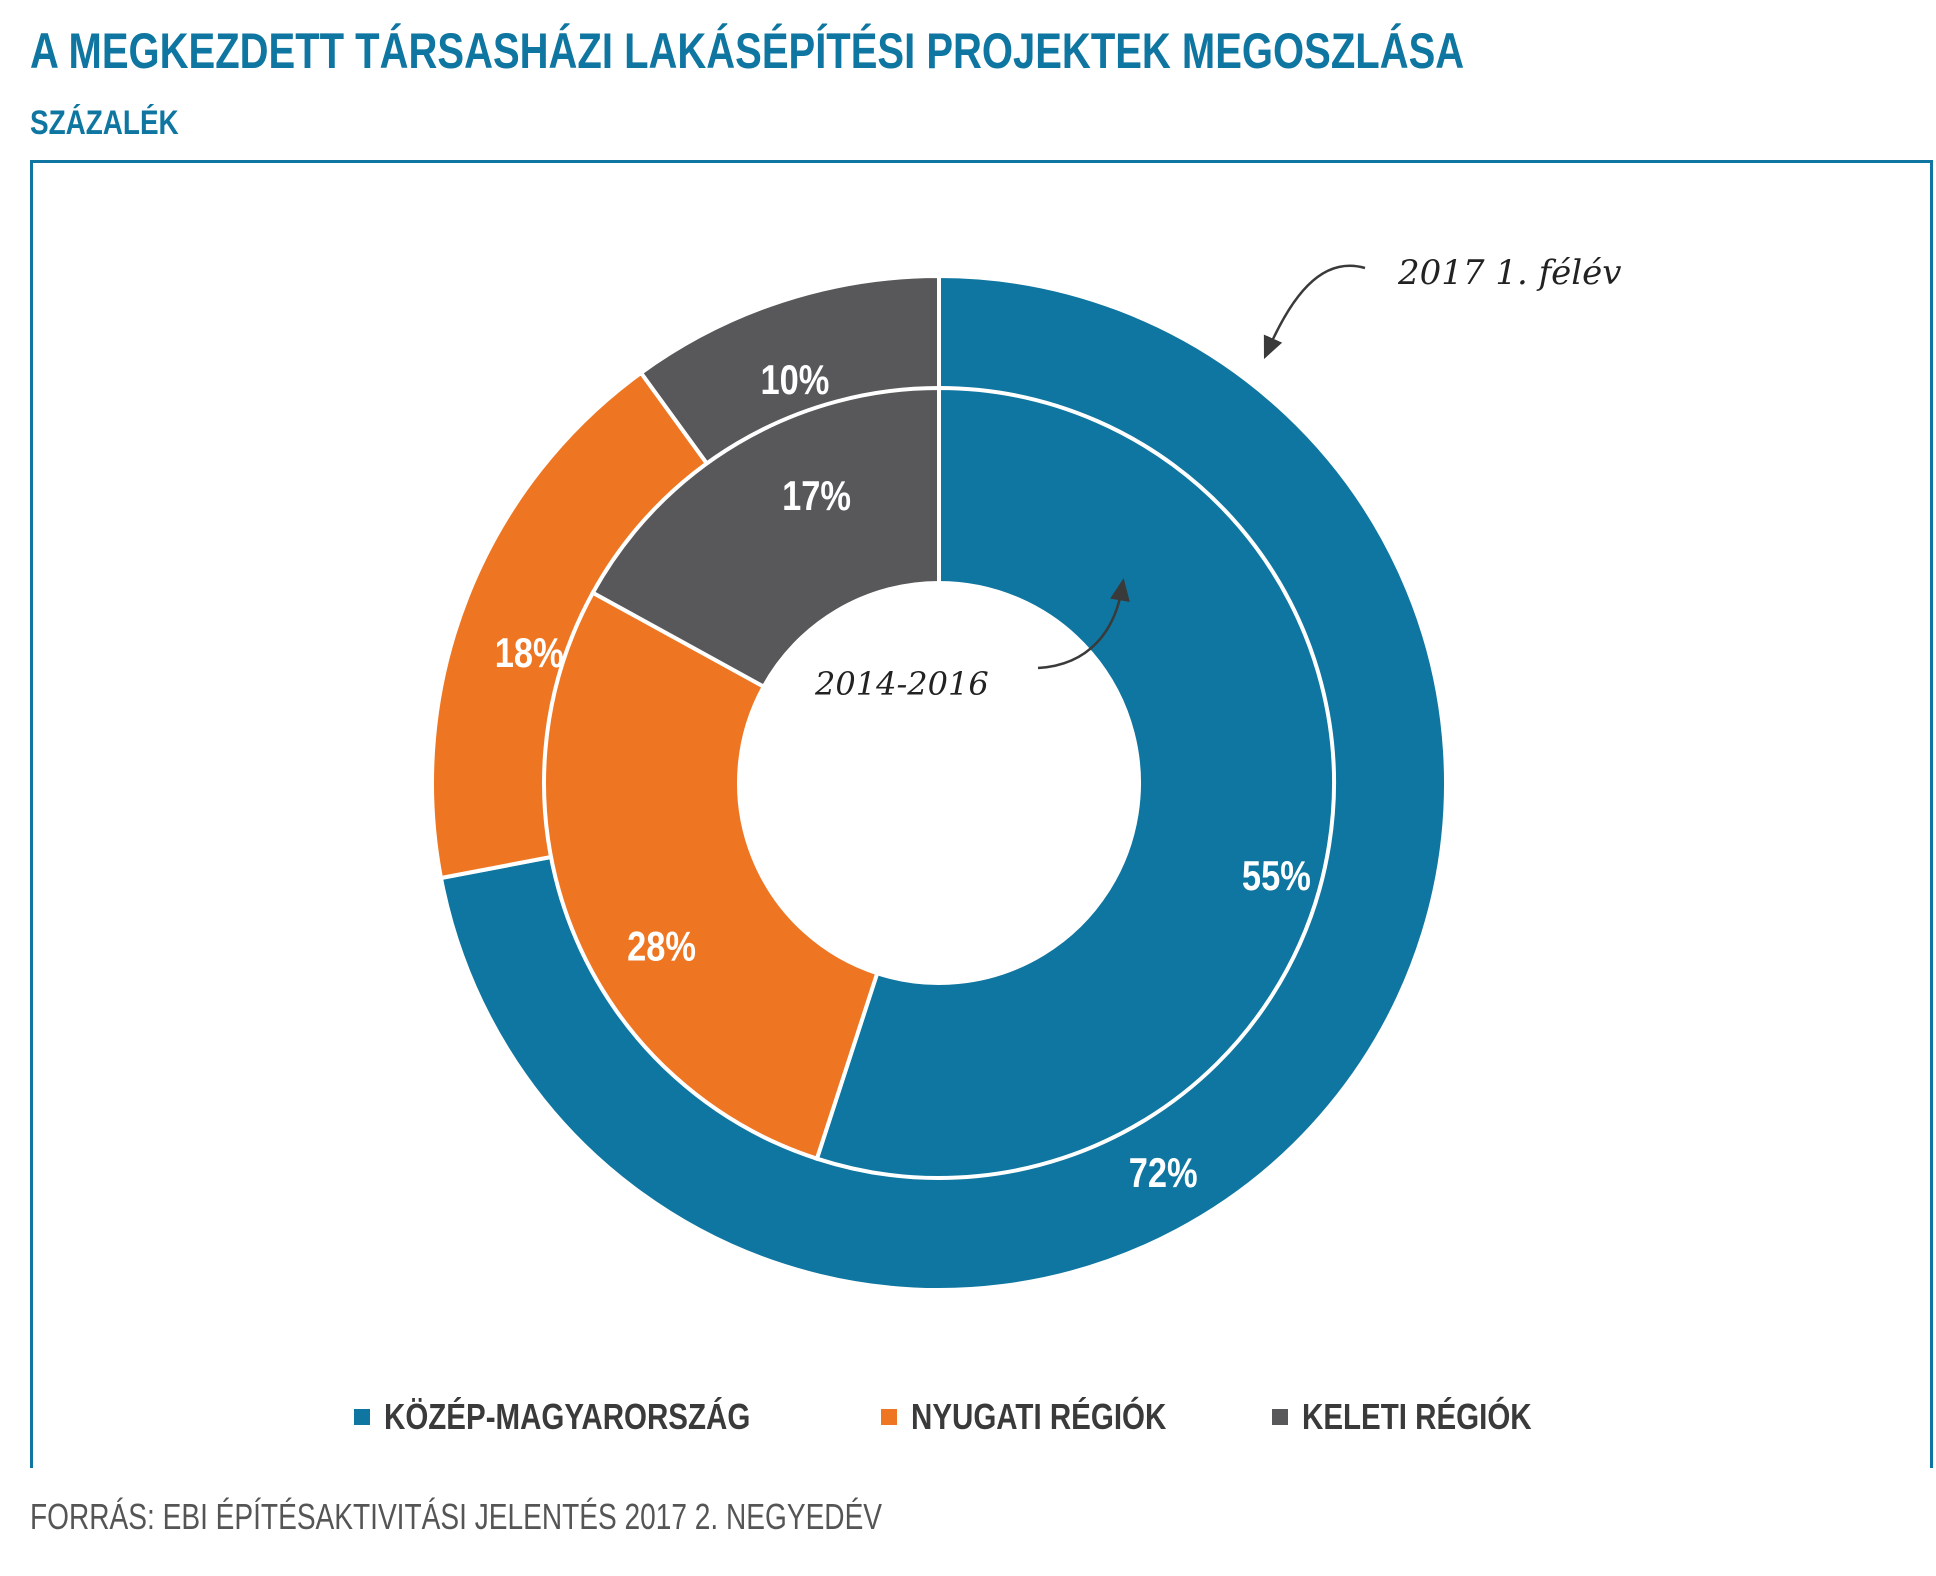 The width and height of the screenshot is (1936, 1576). Describe the element at coordinates (1075, 782) in the screenshot. I see `inner-slice-kozep` at that location.